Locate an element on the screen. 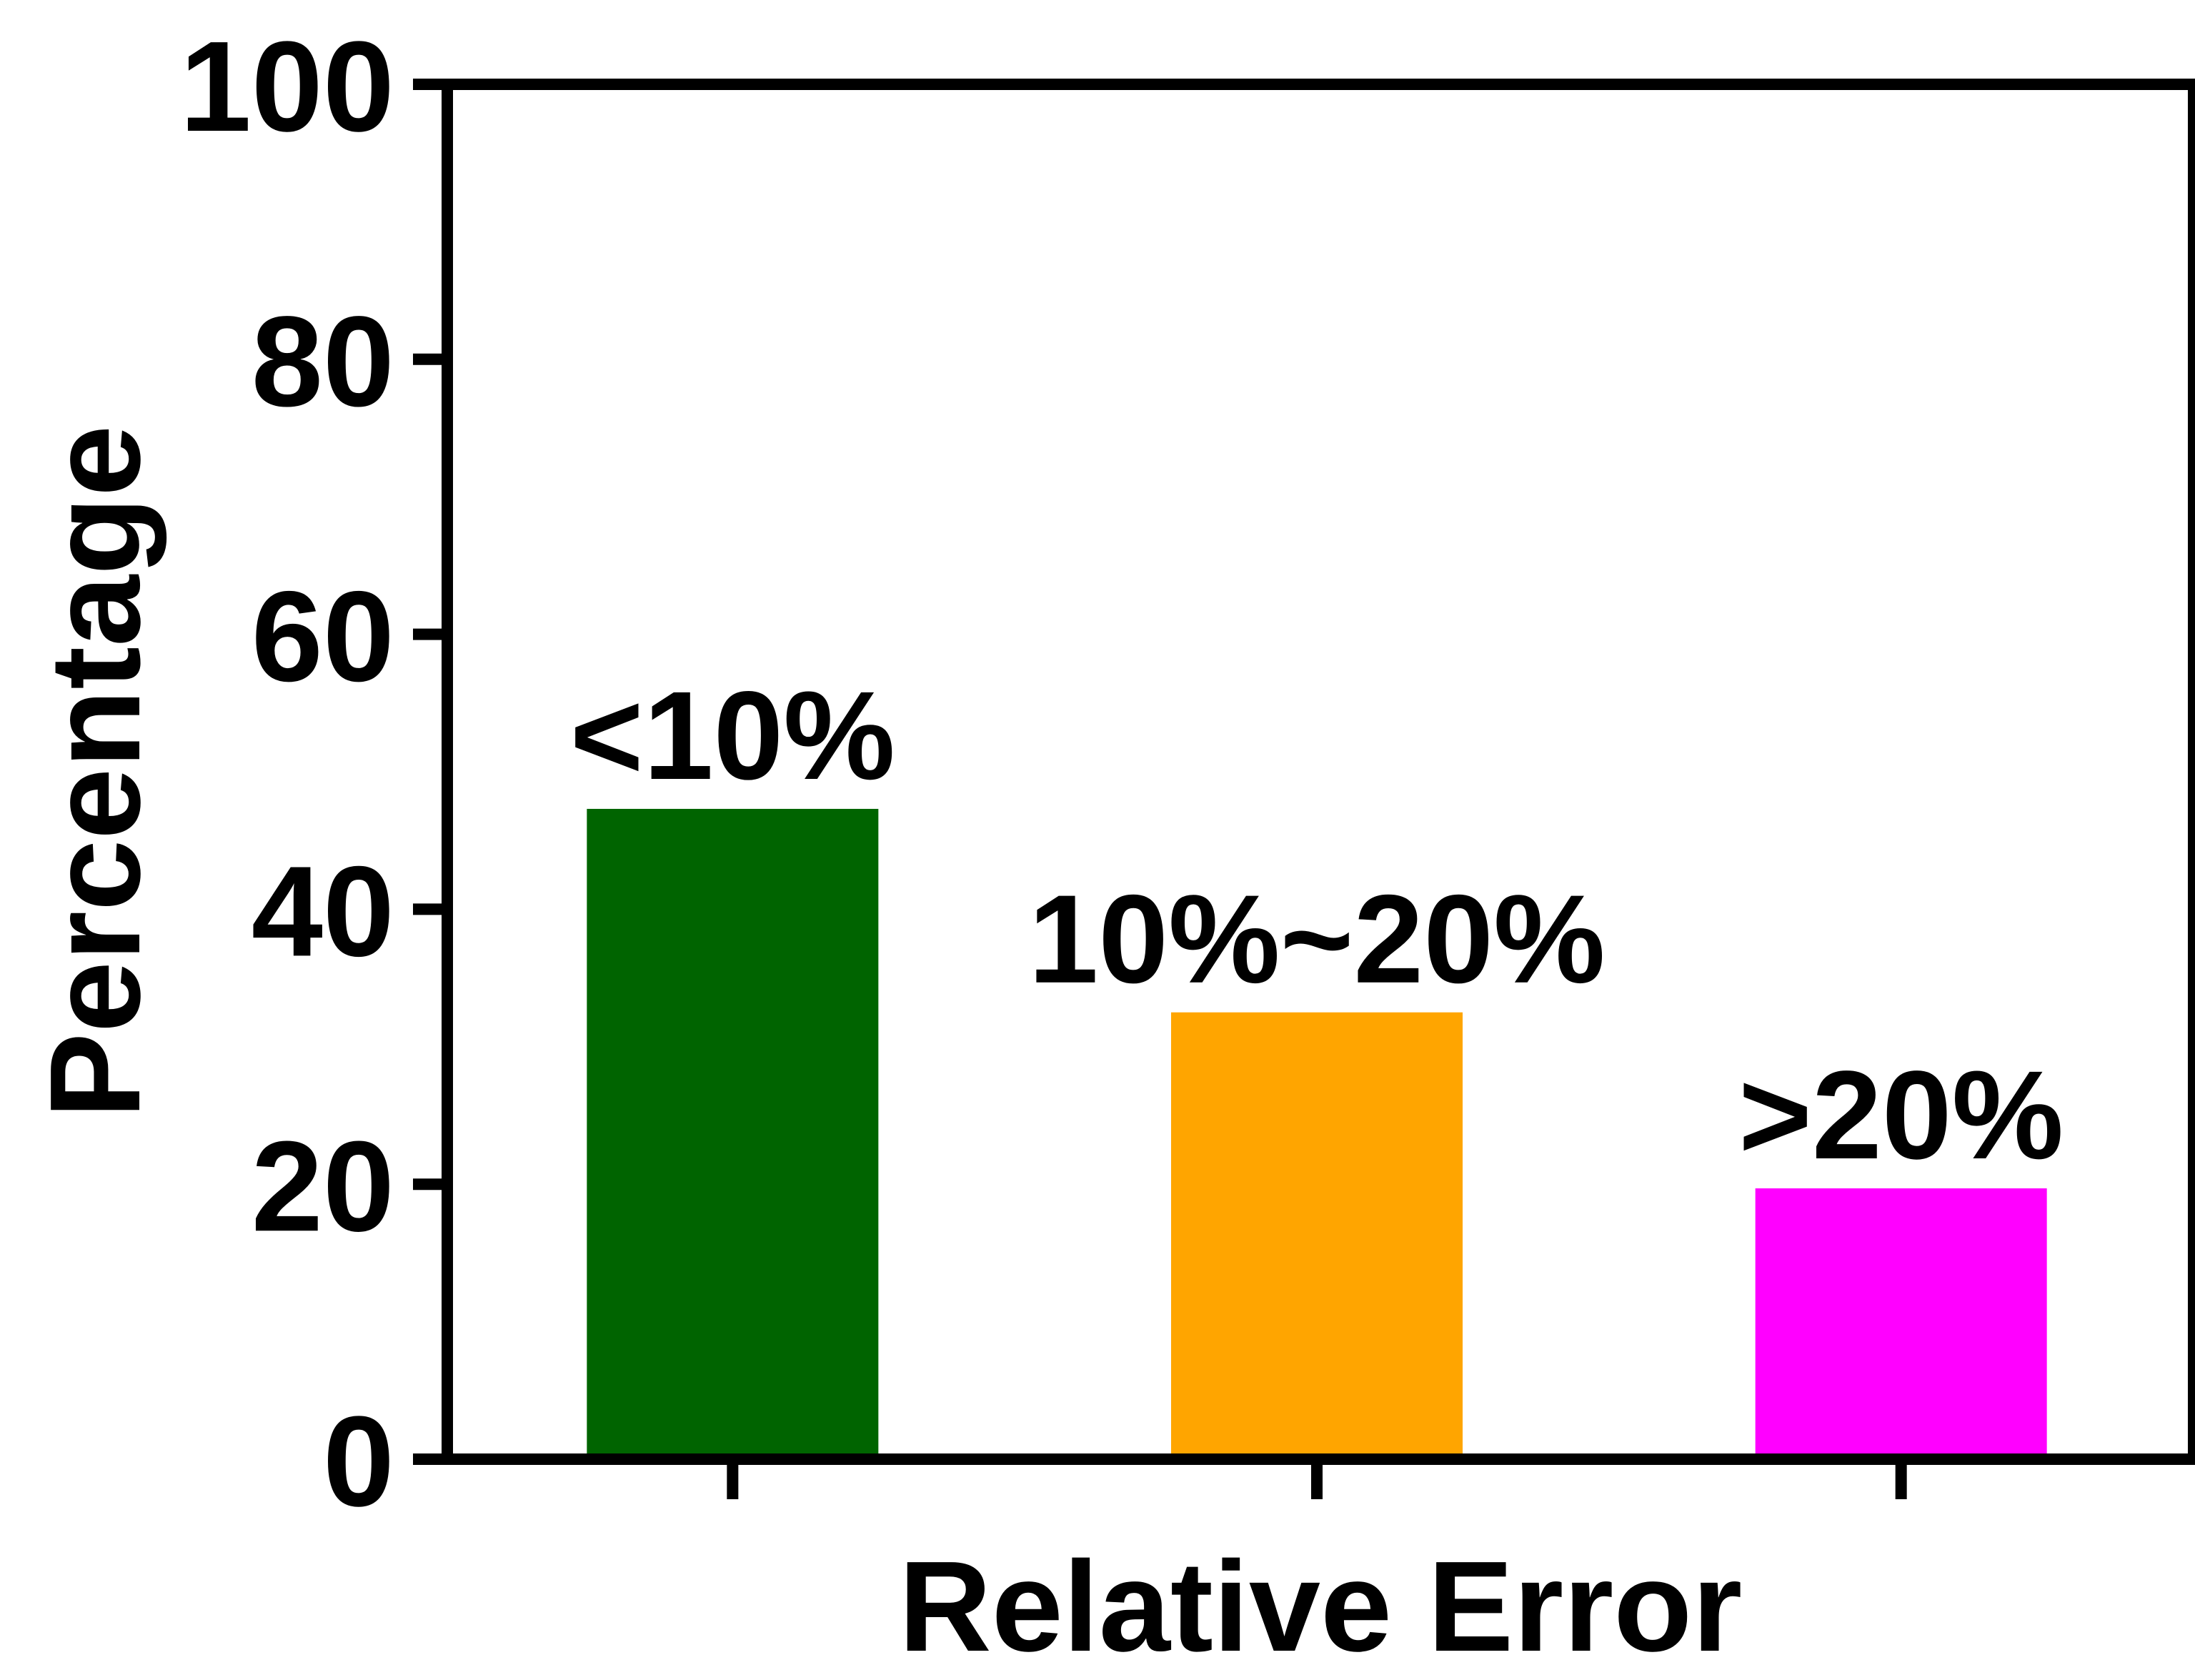 Image resolution: width=2195 pixels, height=1680 pixels. y-axis-label: Percentage is located at coordinates (95, 772).